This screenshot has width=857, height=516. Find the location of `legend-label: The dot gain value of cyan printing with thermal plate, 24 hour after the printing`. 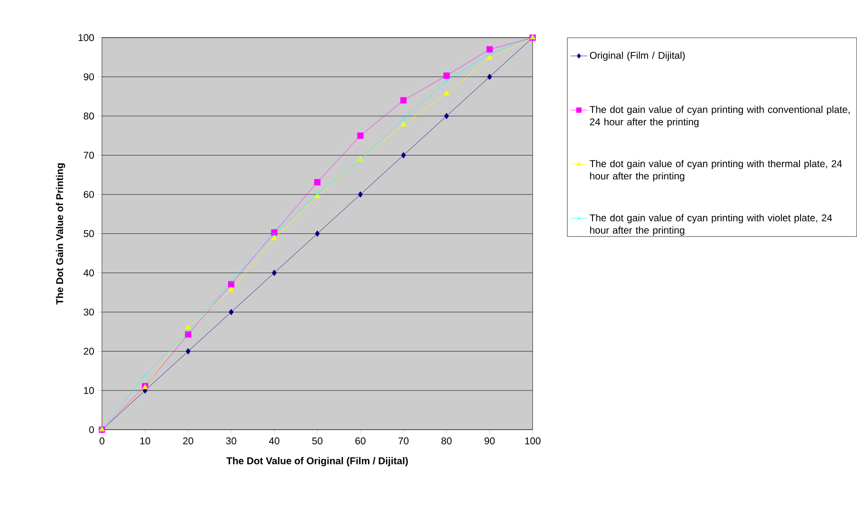

legend-label: The dot gain value of cyan printing with thermal plate, 24 hour after the printing is located at coordinates (716, 171).